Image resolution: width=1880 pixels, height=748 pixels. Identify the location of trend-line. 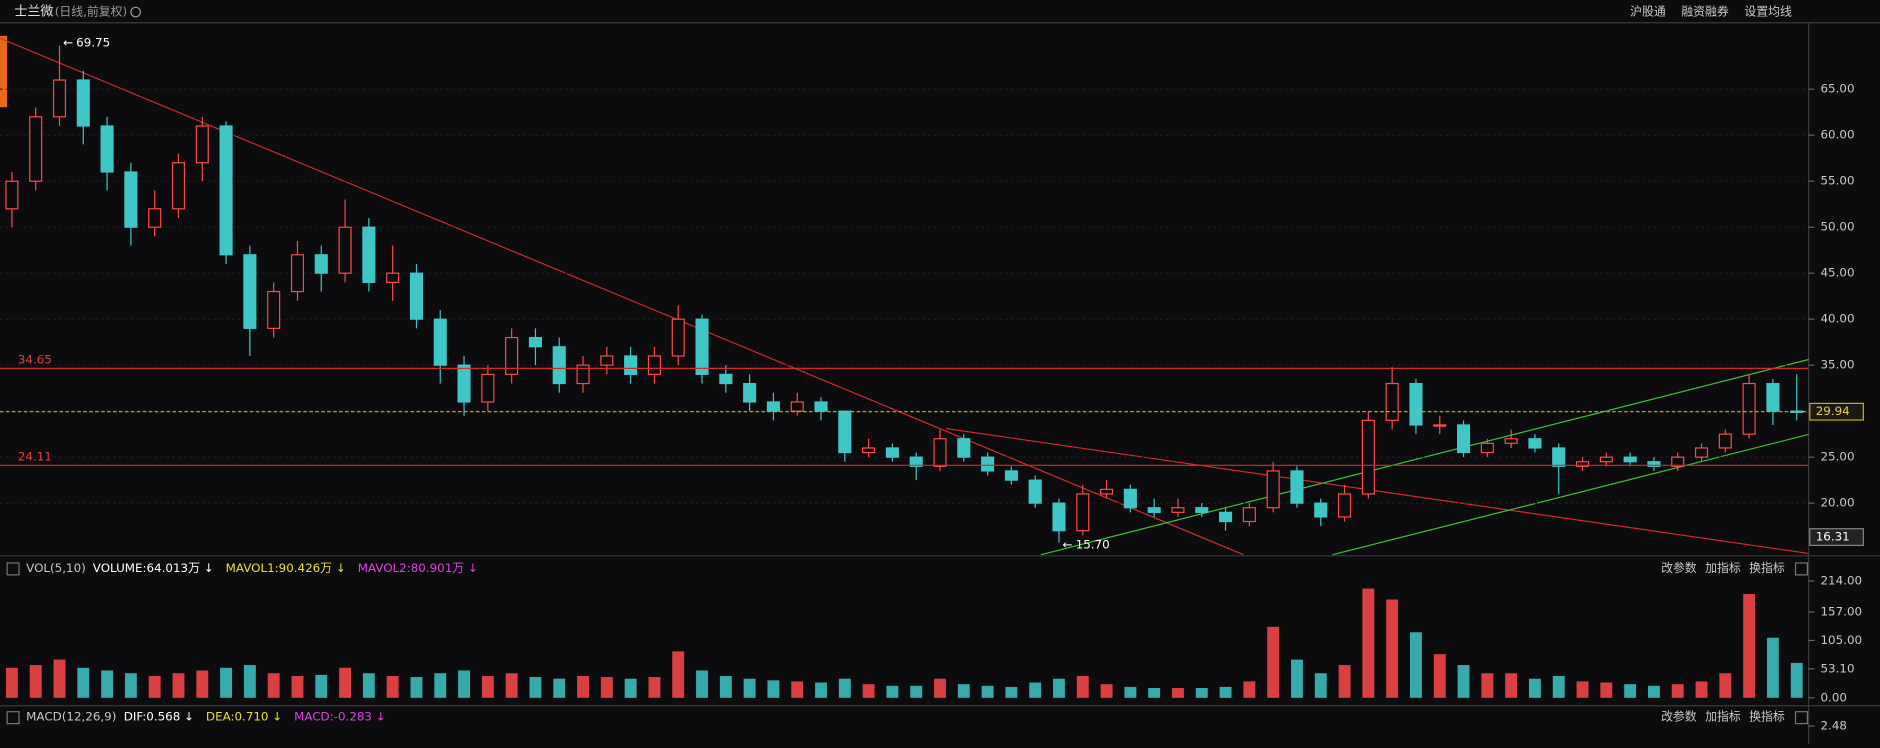
(1424, 457).